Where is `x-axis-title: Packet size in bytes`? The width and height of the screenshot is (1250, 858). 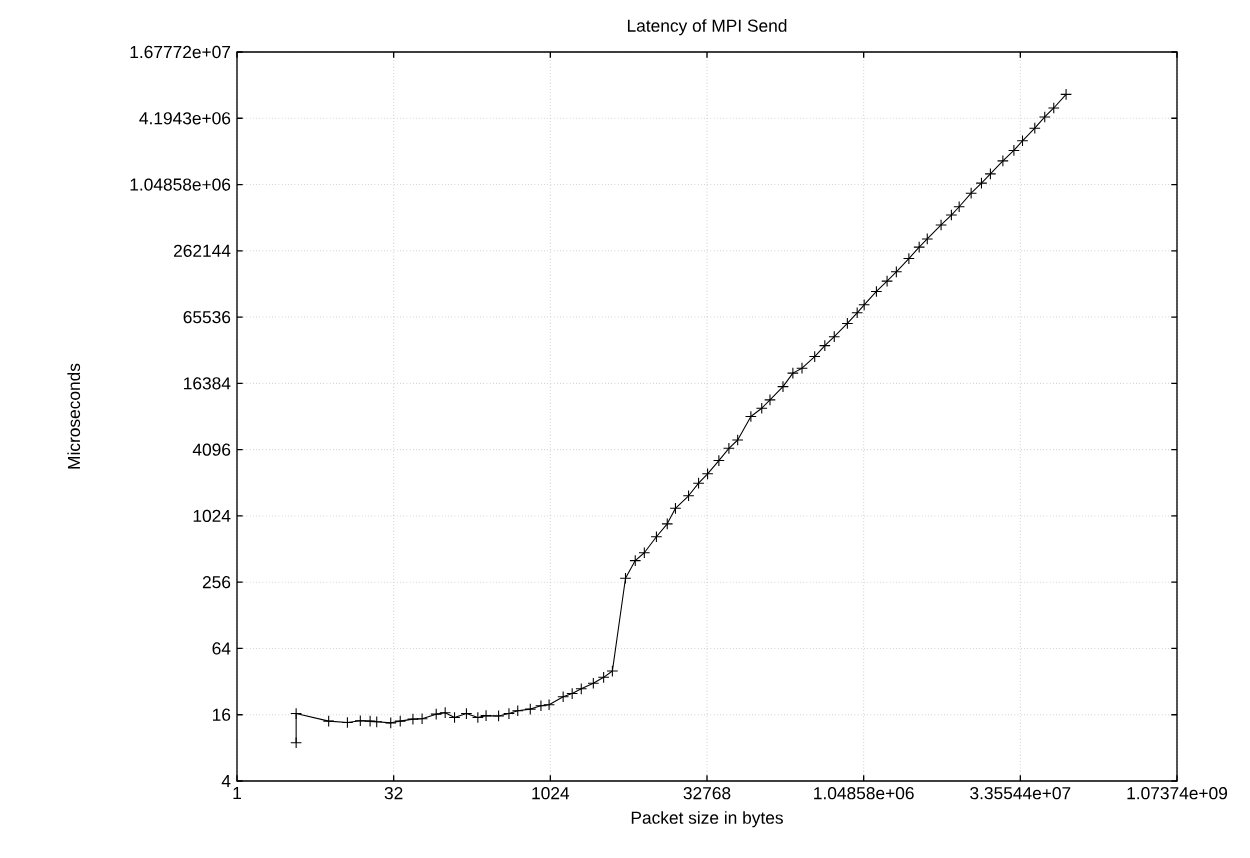 x-axis-title: Packet size in bytes is located at coordinates (707, 819).